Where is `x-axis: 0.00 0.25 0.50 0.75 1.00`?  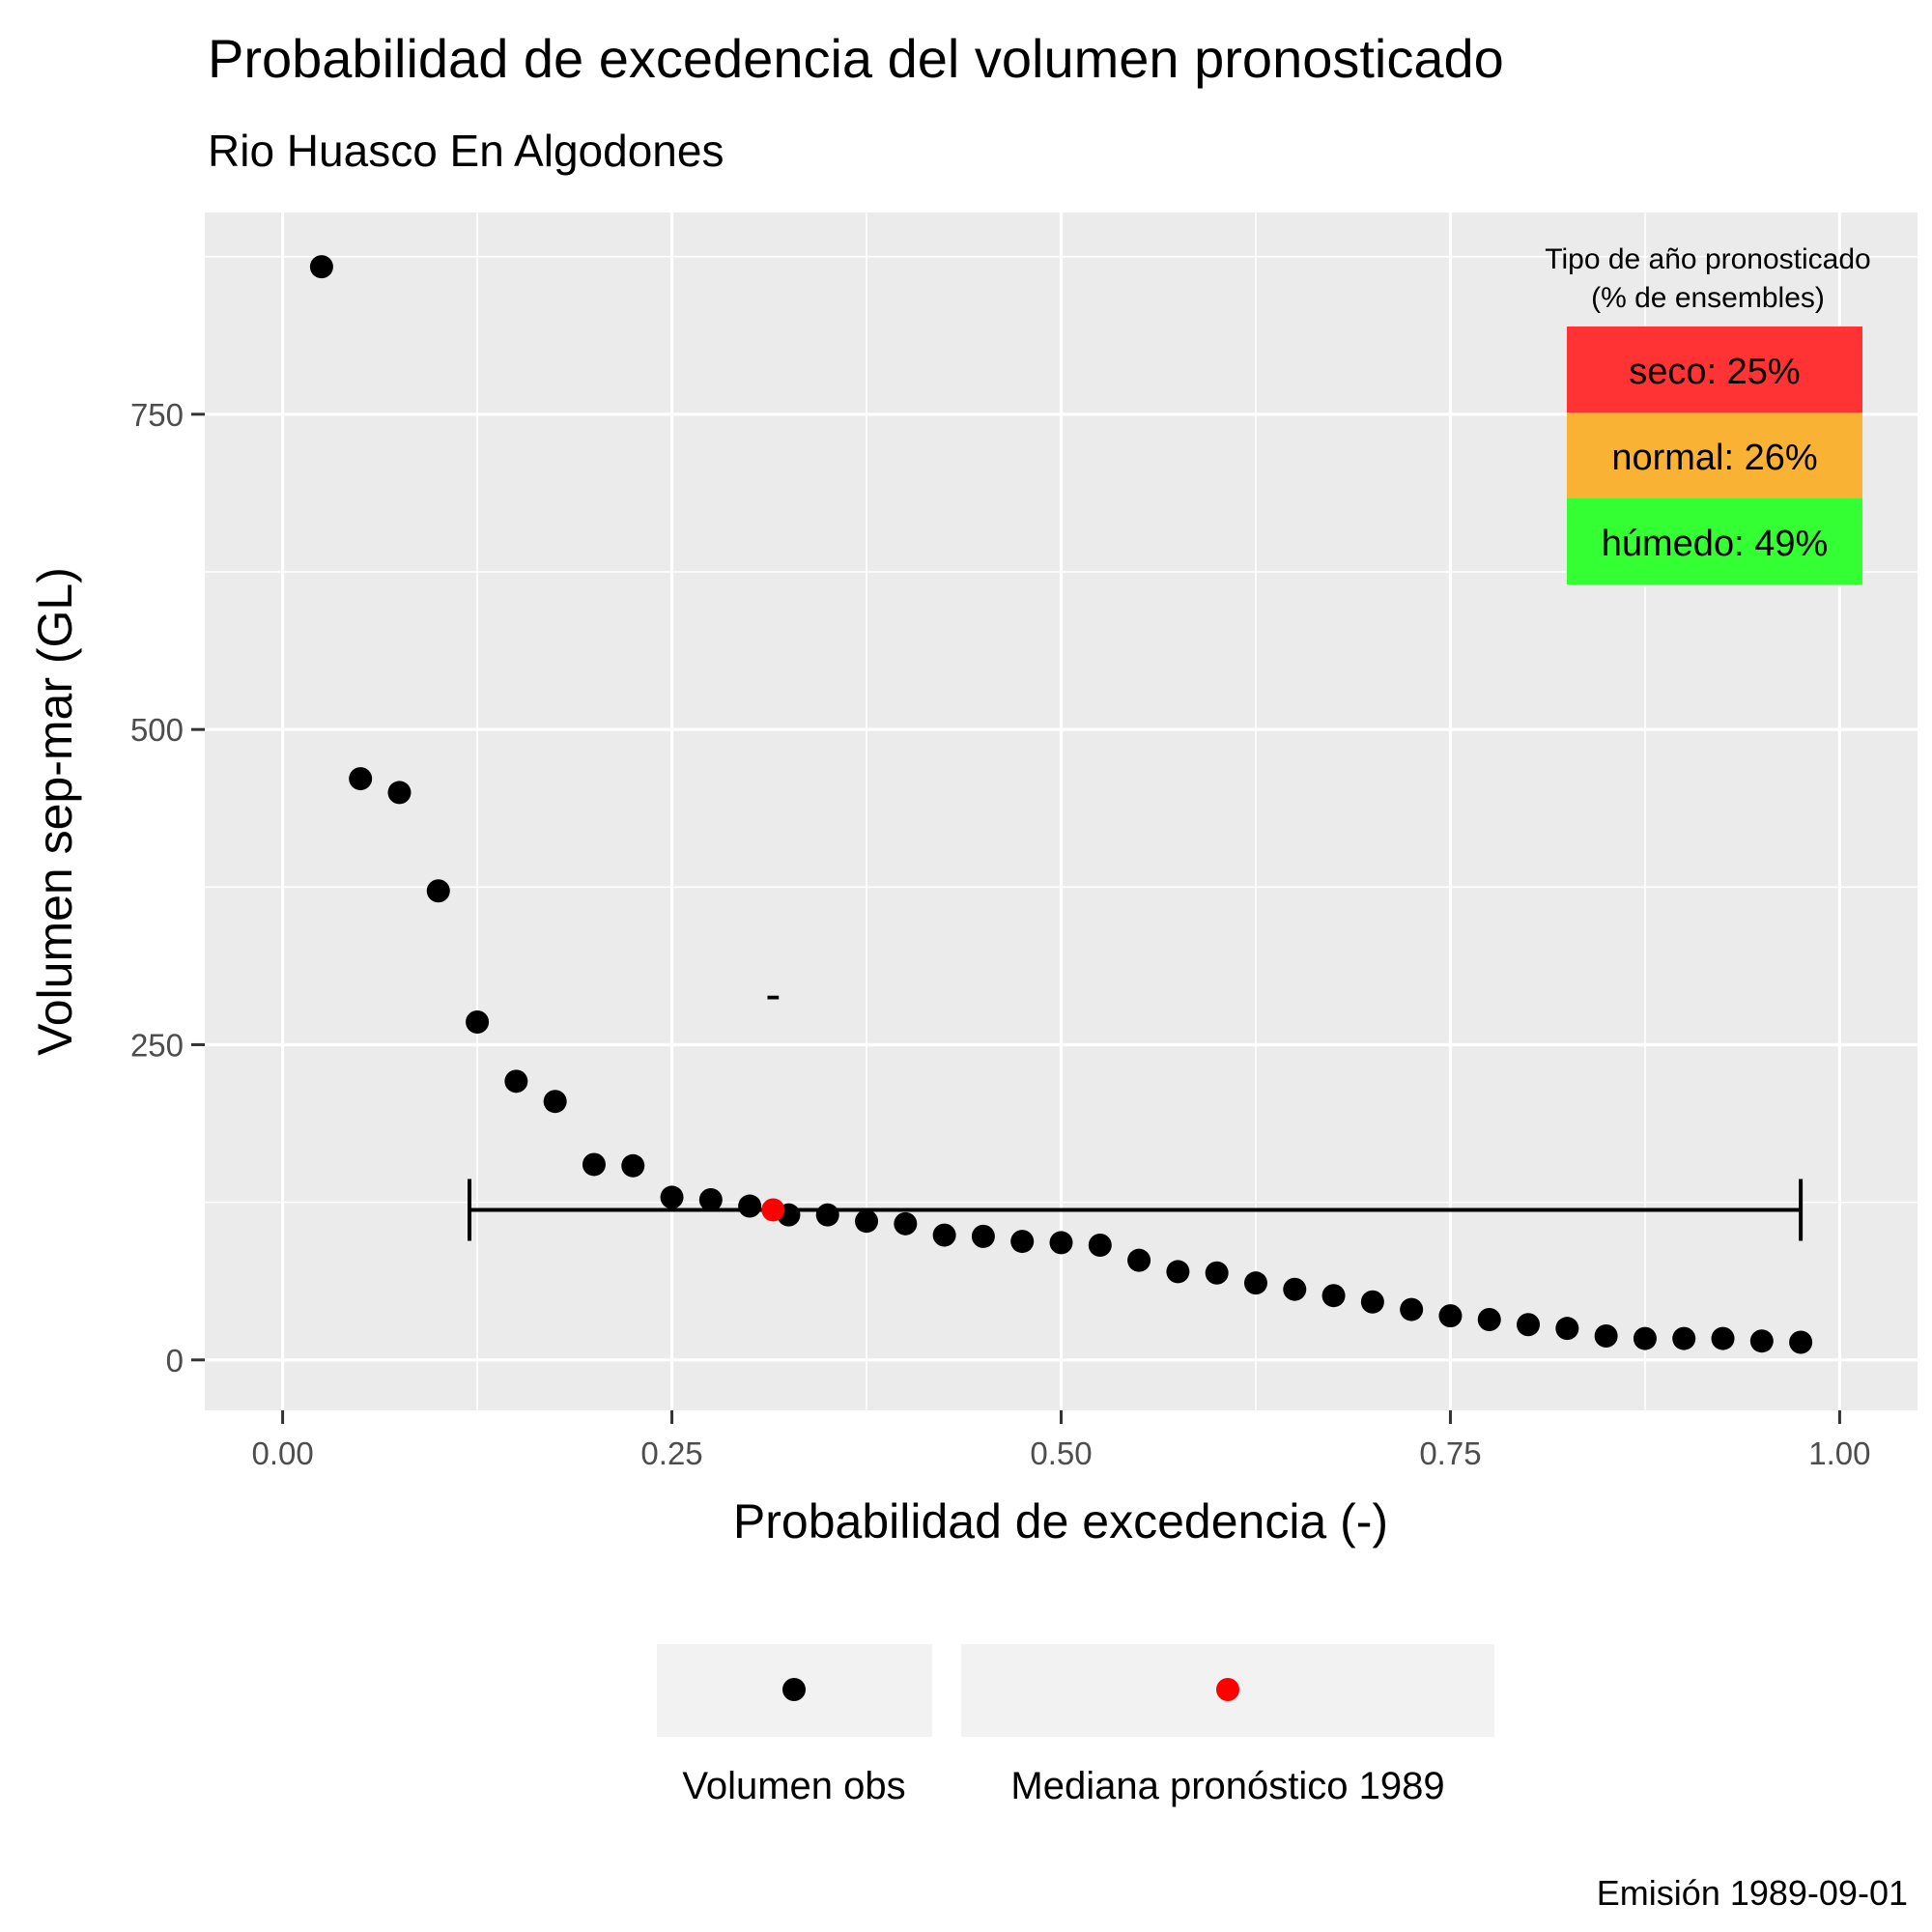
x-axis: 0.00 0.25 0.50 0.75 1.00 is located at coordinates (1061, 1440).